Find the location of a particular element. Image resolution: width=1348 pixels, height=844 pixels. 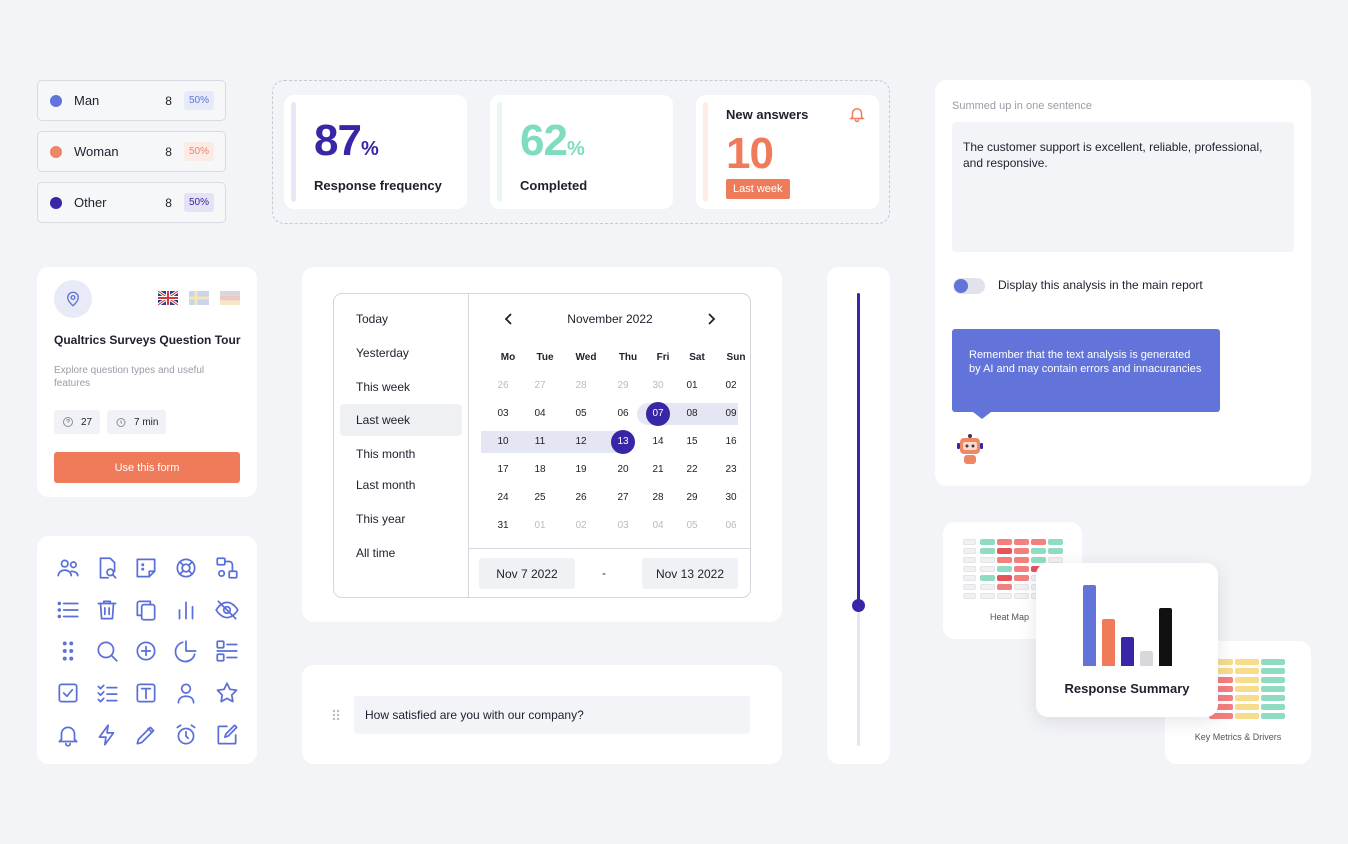

calendar-day: 25 is located at coordinates (540, 497).